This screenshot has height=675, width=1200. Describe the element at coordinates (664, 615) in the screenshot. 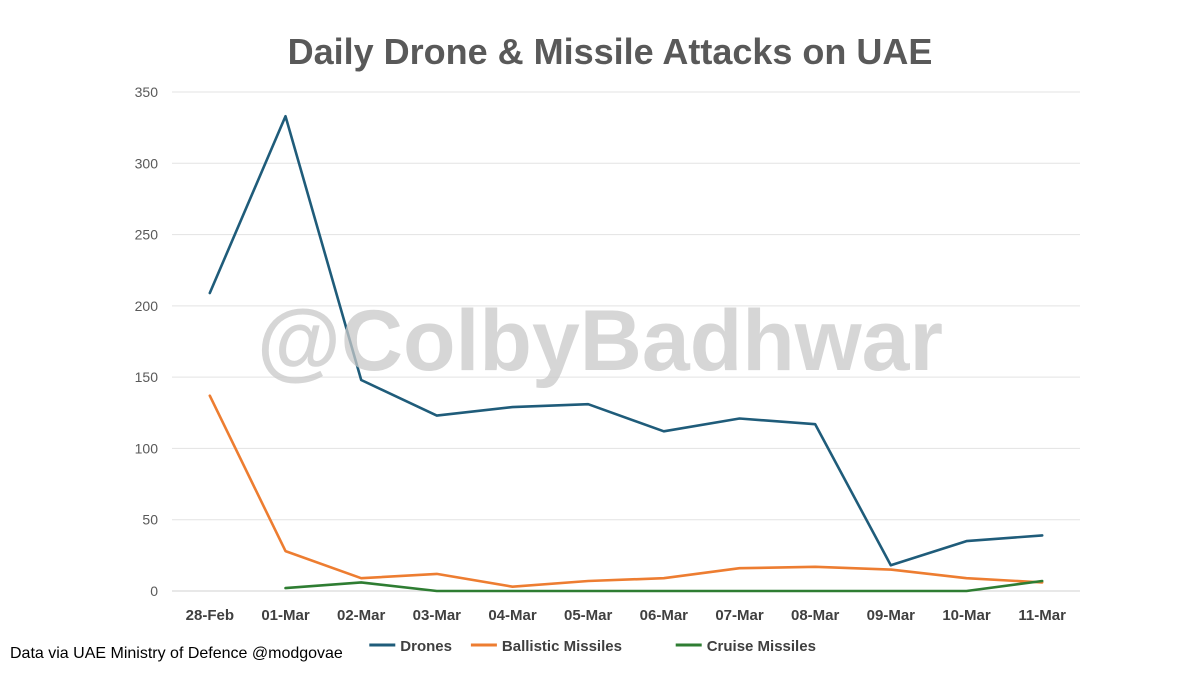

I see `x-tick-label: 06-Mar` at that location.